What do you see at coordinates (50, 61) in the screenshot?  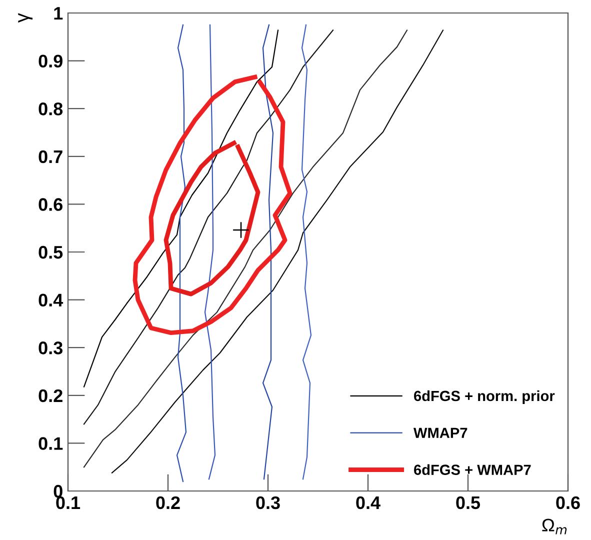 I see `y-tick-label: 0.9` at bounding box center [50, 61].